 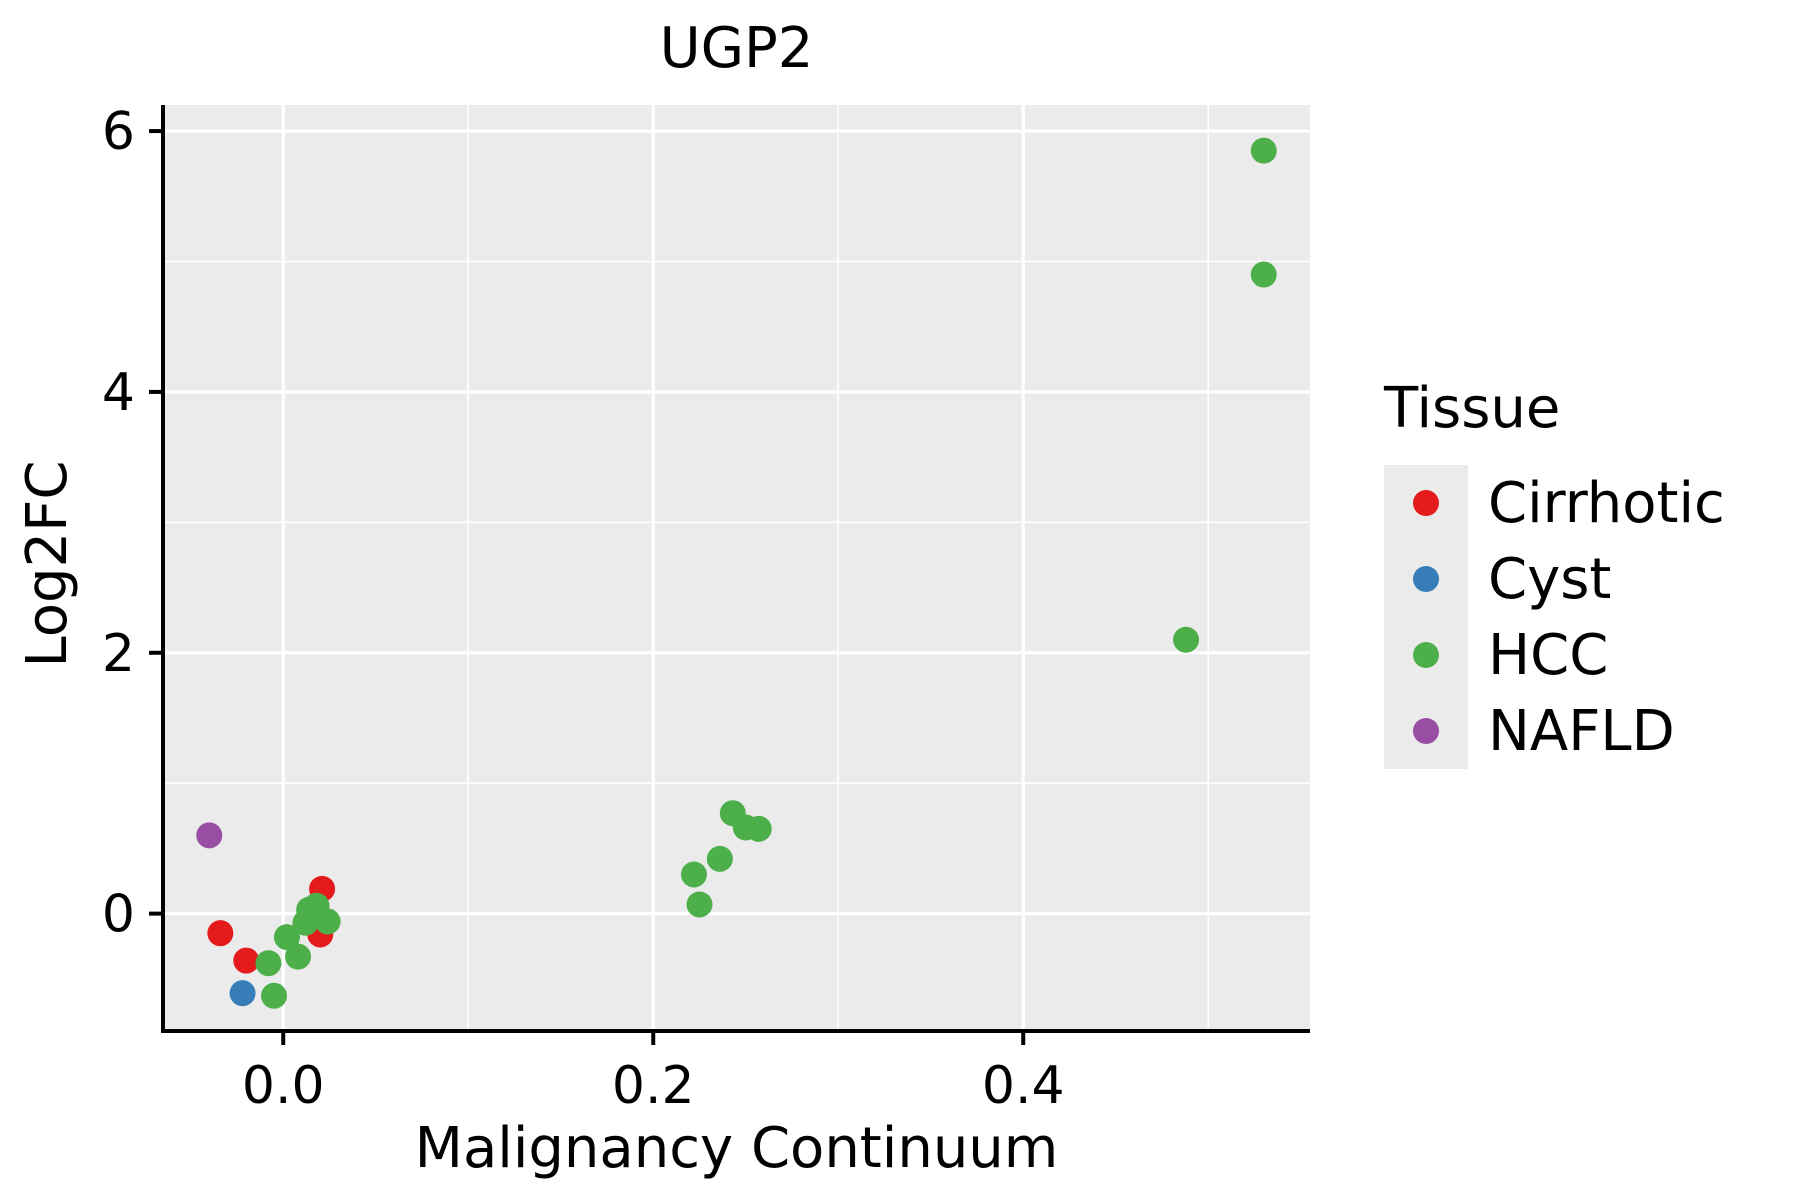 I want to click on legend-entry-cyst: Cyst, so click(x=1554, y=579).